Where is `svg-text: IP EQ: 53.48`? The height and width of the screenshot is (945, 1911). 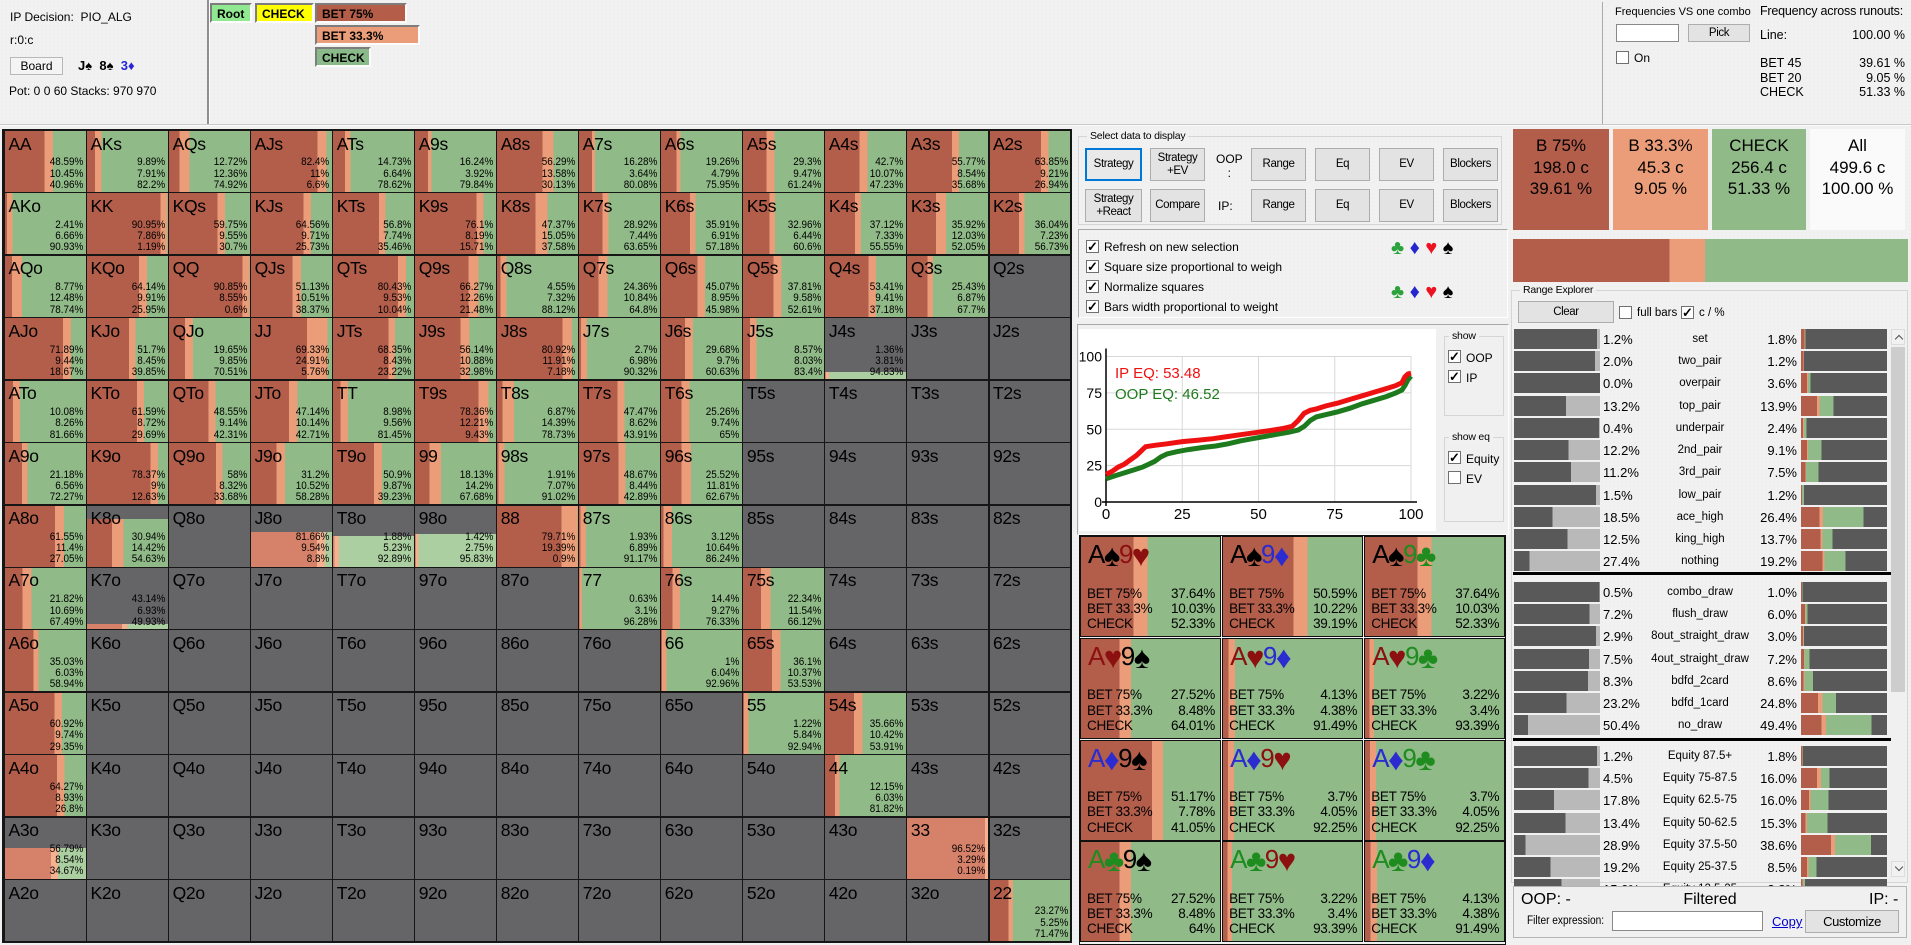 svg-text: IP EQ: 53.48 is located at coordinates (1158, 373).